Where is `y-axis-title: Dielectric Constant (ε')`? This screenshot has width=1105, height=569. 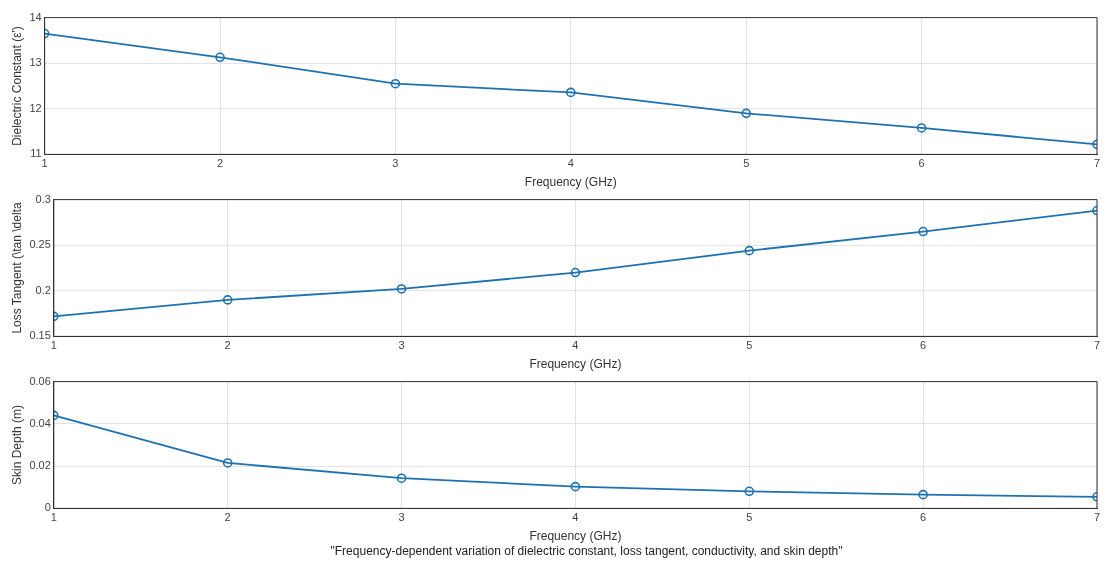 y-axis-title: Dielectric Constant (ε') is located at coordinates (16, 86).